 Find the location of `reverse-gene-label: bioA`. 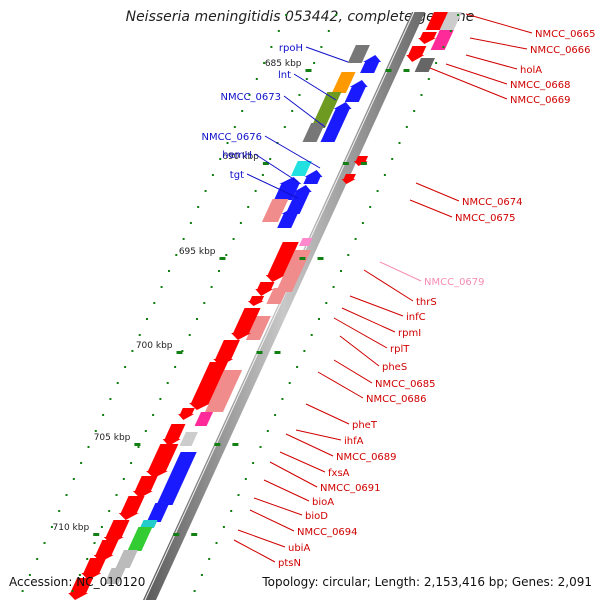

reverse-gene-label: bioA is located at coordinates (323, 502).